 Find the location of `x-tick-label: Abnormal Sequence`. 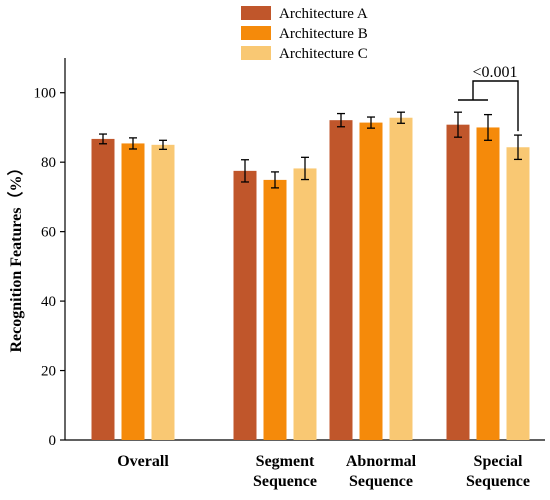

x-tick-label: Abnormal Sequence is located at coordinates (381, 471).